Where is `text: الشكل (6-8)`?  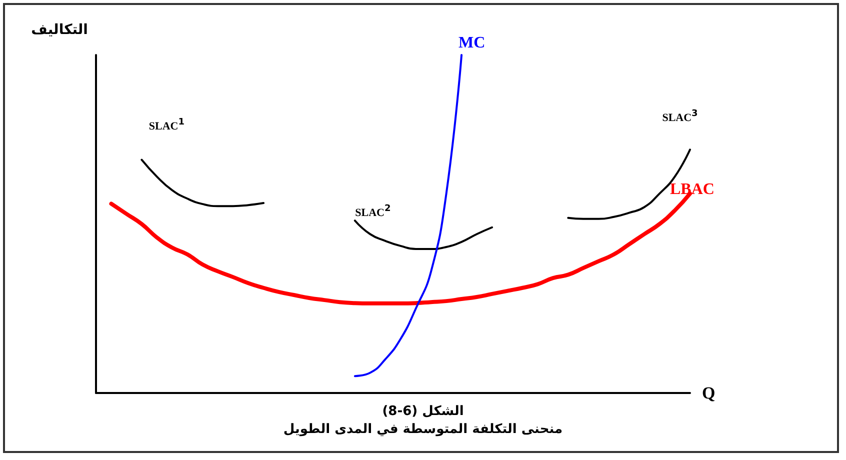 text: الشكل (6-8) is located at coordinates (423, 411).